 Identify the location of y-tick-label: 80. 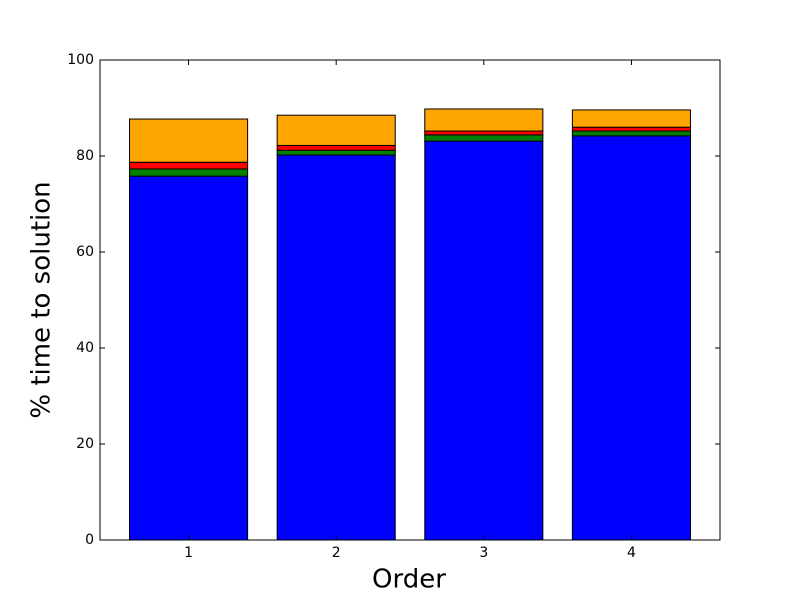
(85, 156).